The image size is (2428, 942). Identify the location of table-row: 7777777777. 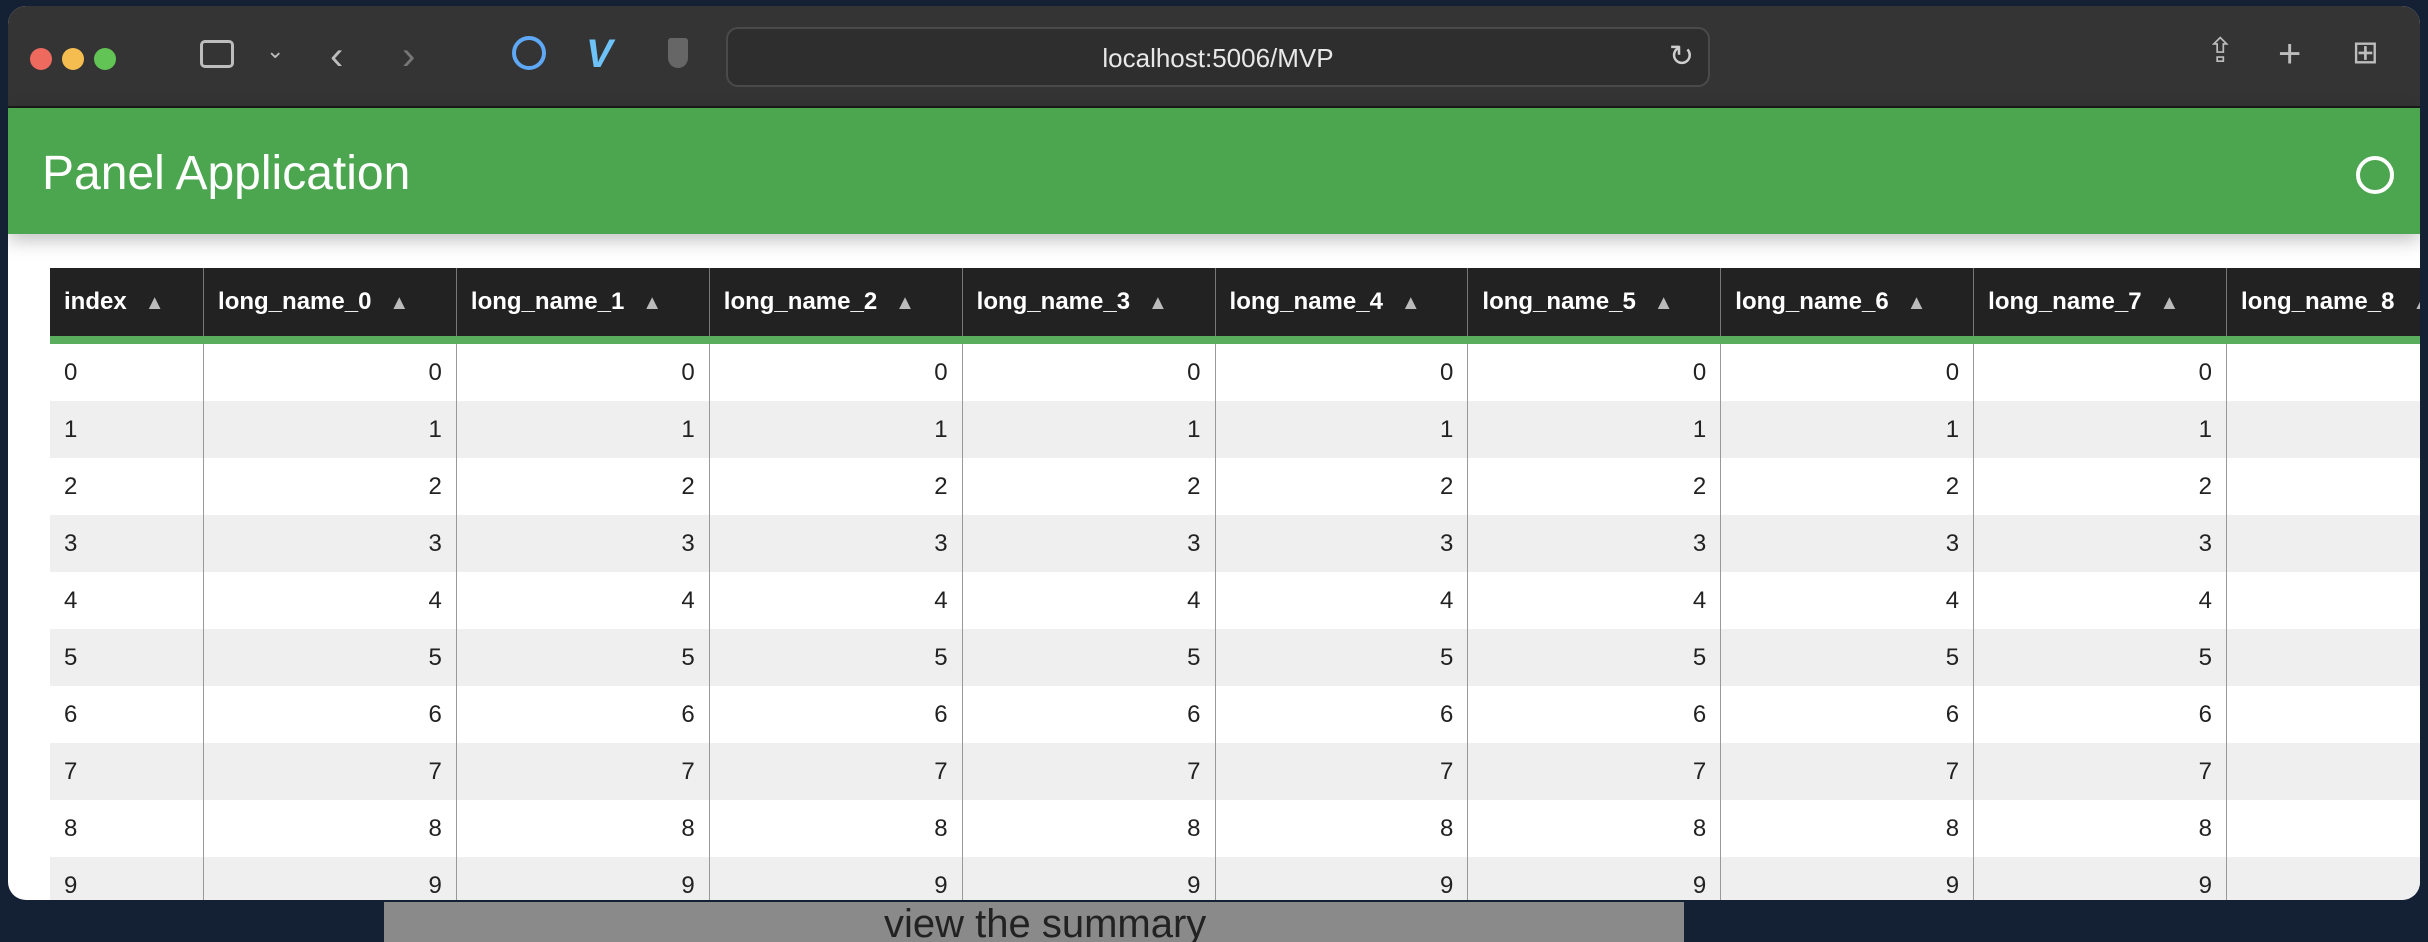
(1235, 771).